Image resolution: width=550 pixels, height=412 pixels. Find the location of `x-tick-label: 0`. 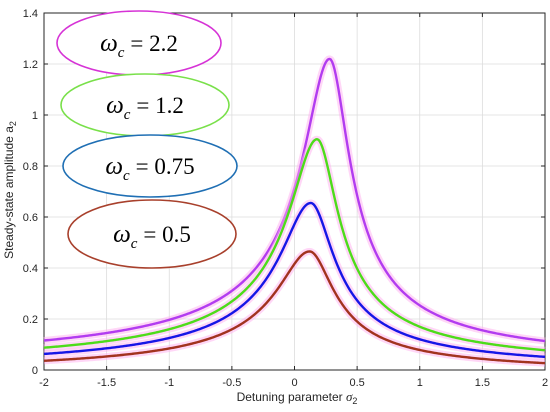

x-tick-label: 0 is located at coordinates (294, 383).